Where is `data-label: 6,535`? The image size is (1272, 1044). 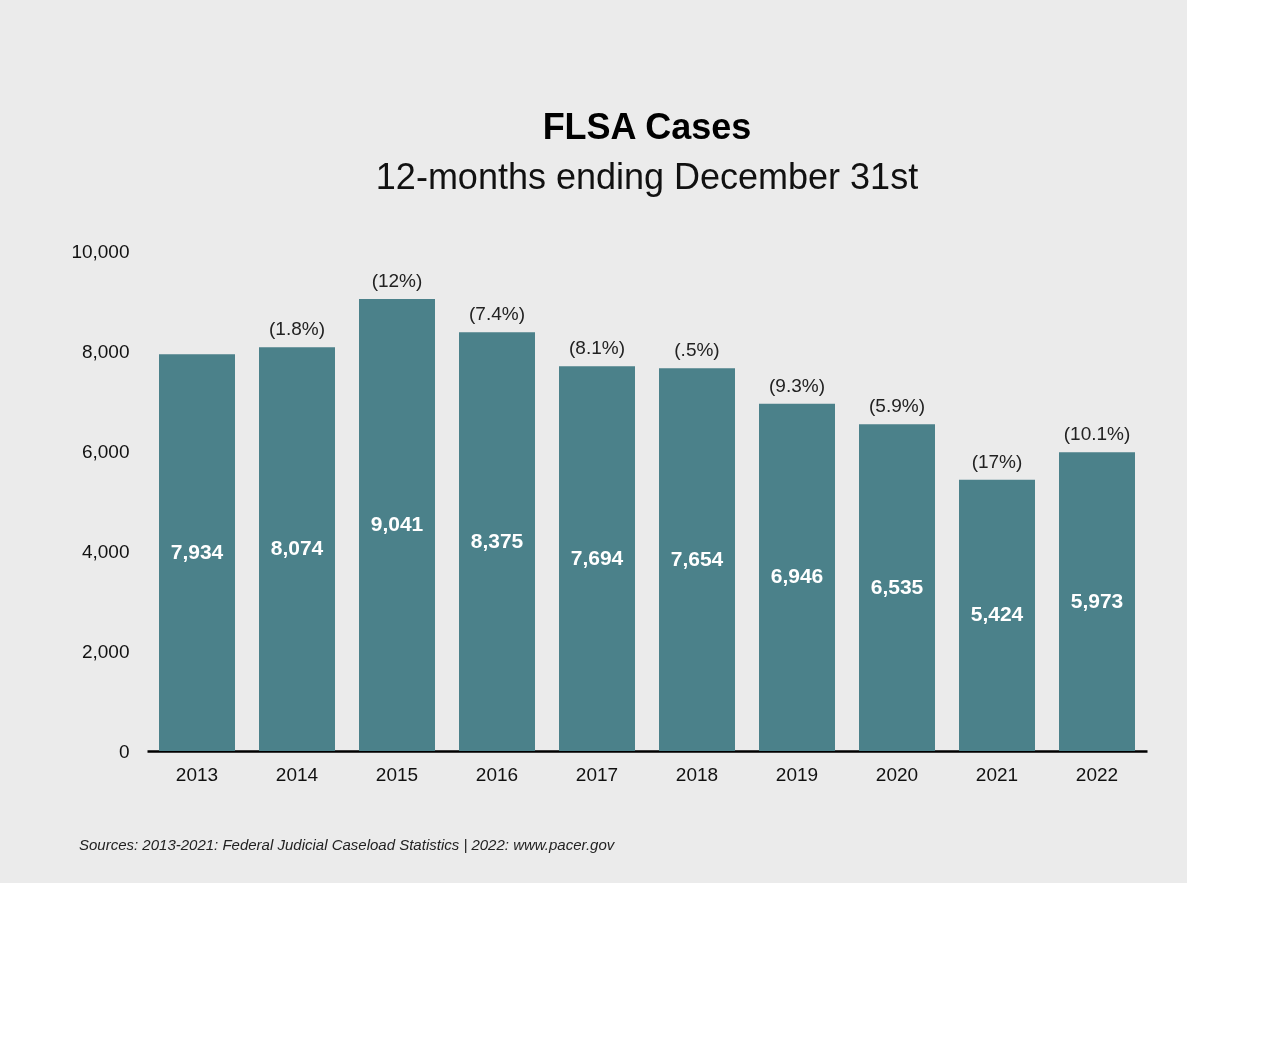
data-label: 6,535 is located at coordinates (897, 586).